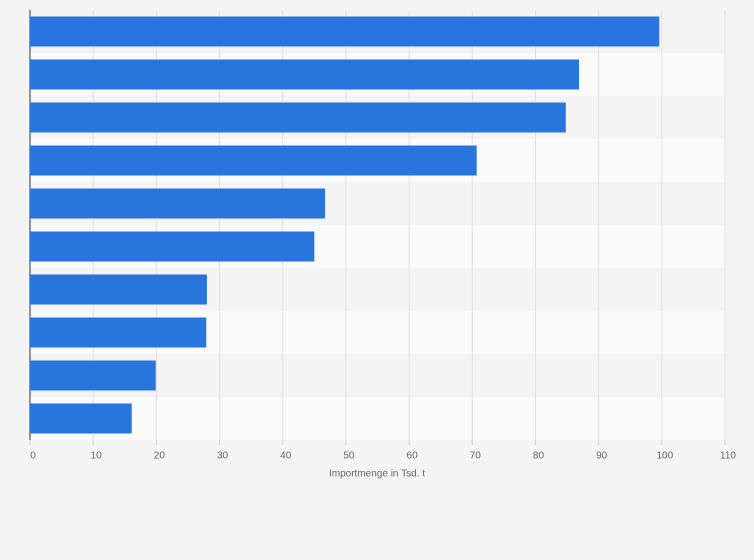 The image size is (754, 560). What do you see at coordinates (664, 456) in the screenshot?
I see `x-tick-label: 100` at bounding box center [664, 456].